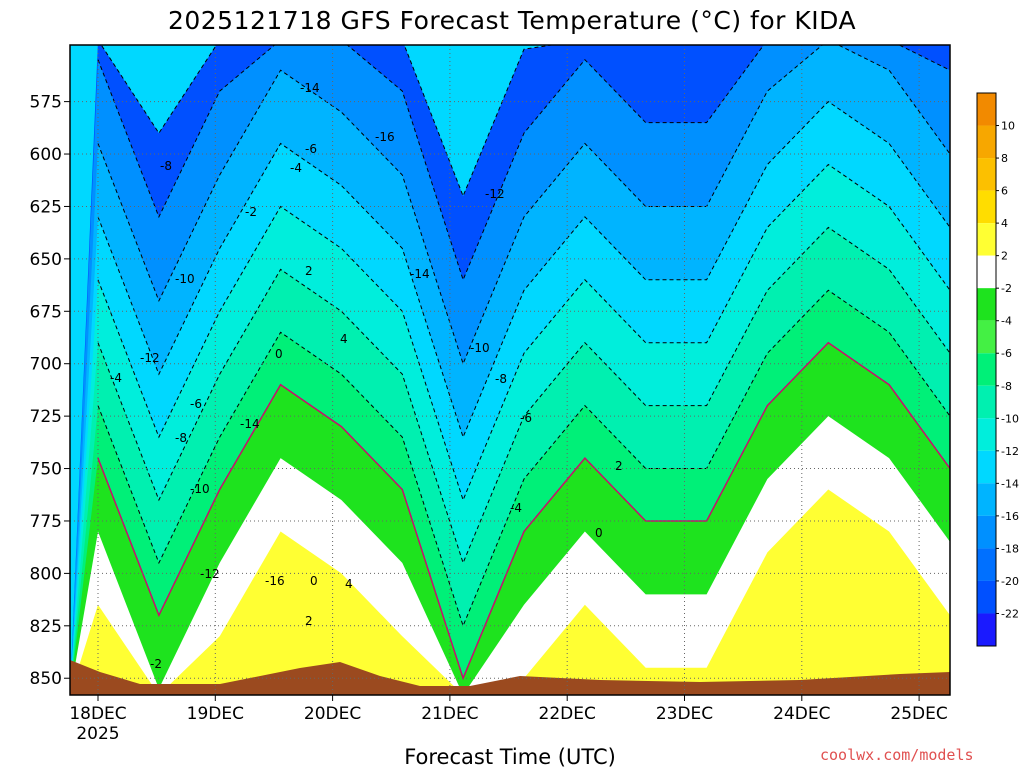 Image resolution: width=1024 pixels, height=769 pixels. What do you see at coordinates (1004, 256) in the screenshot?
I see `colorbar-label: 2` at bounding box center [1004, 256].